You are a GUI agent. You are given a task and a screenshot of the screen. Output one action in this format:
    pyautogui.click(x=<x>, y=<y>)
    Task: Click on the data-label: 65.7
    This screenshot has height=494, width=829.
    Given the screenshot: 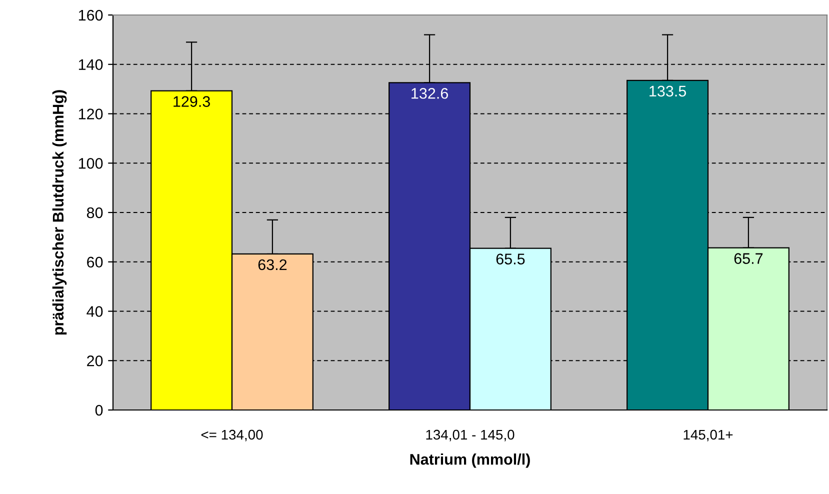 What is the action you would take?
    pyautogui.click(x=748, y=258)
    